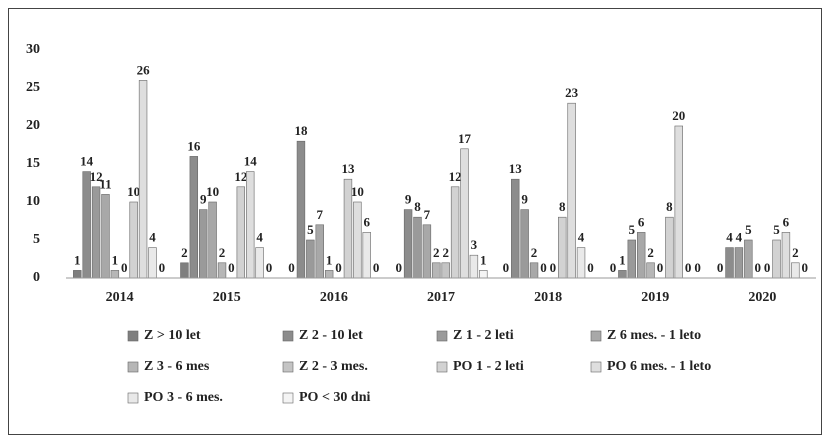 This screenshot has height=440, width=830. What do you see at coordinates (144, 69) in the screenshot?
I see `value-label: 26` at bounding box center [144, 69].